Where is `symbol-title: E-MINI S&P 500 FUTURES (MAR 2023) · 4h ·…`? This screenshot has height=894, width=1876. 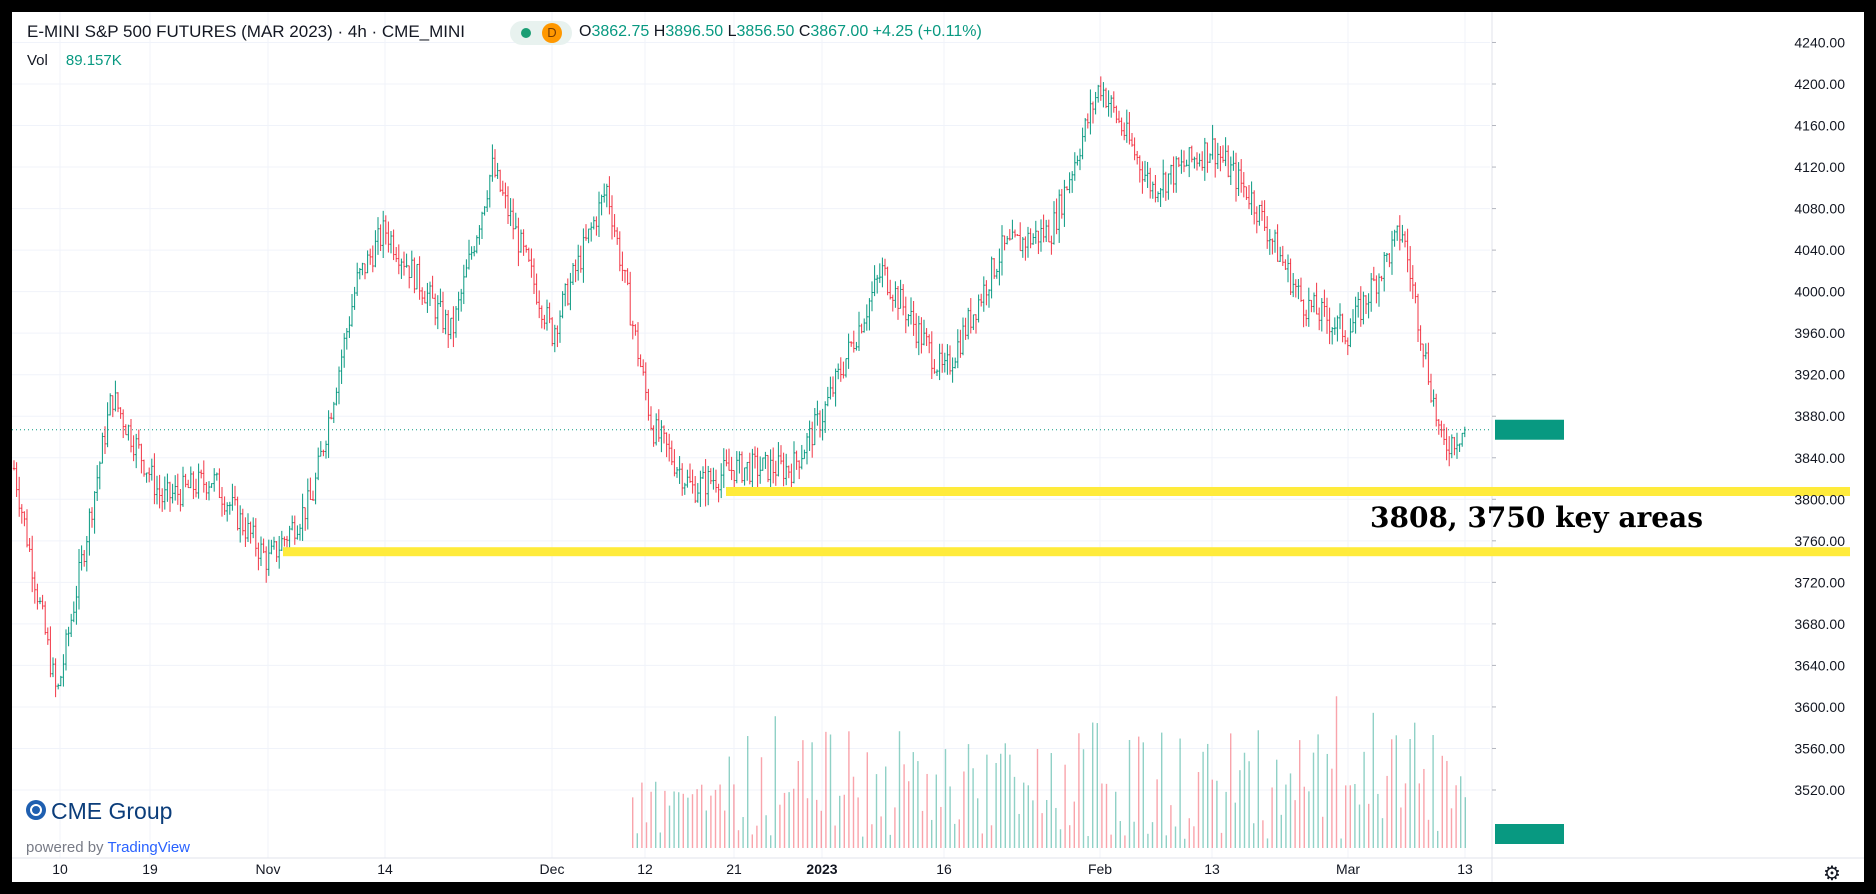 symbol-title: E-MINI S&P 500 FUTURES (MAR 2023) · 4h ·… is located at coordinates (246, 31).